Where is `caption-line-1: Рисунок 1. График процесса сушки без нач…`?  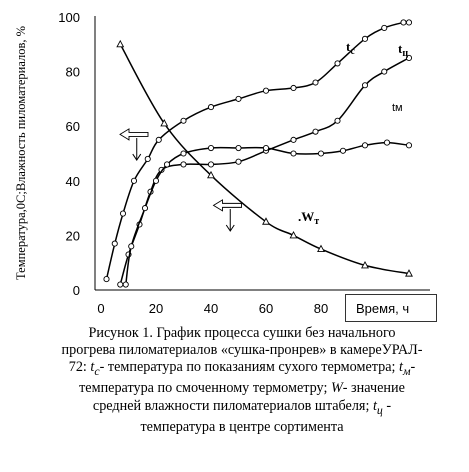
caption-line-1: Рисунок 1. График процесса сушки без нач… is located at coordinates (242, 333).